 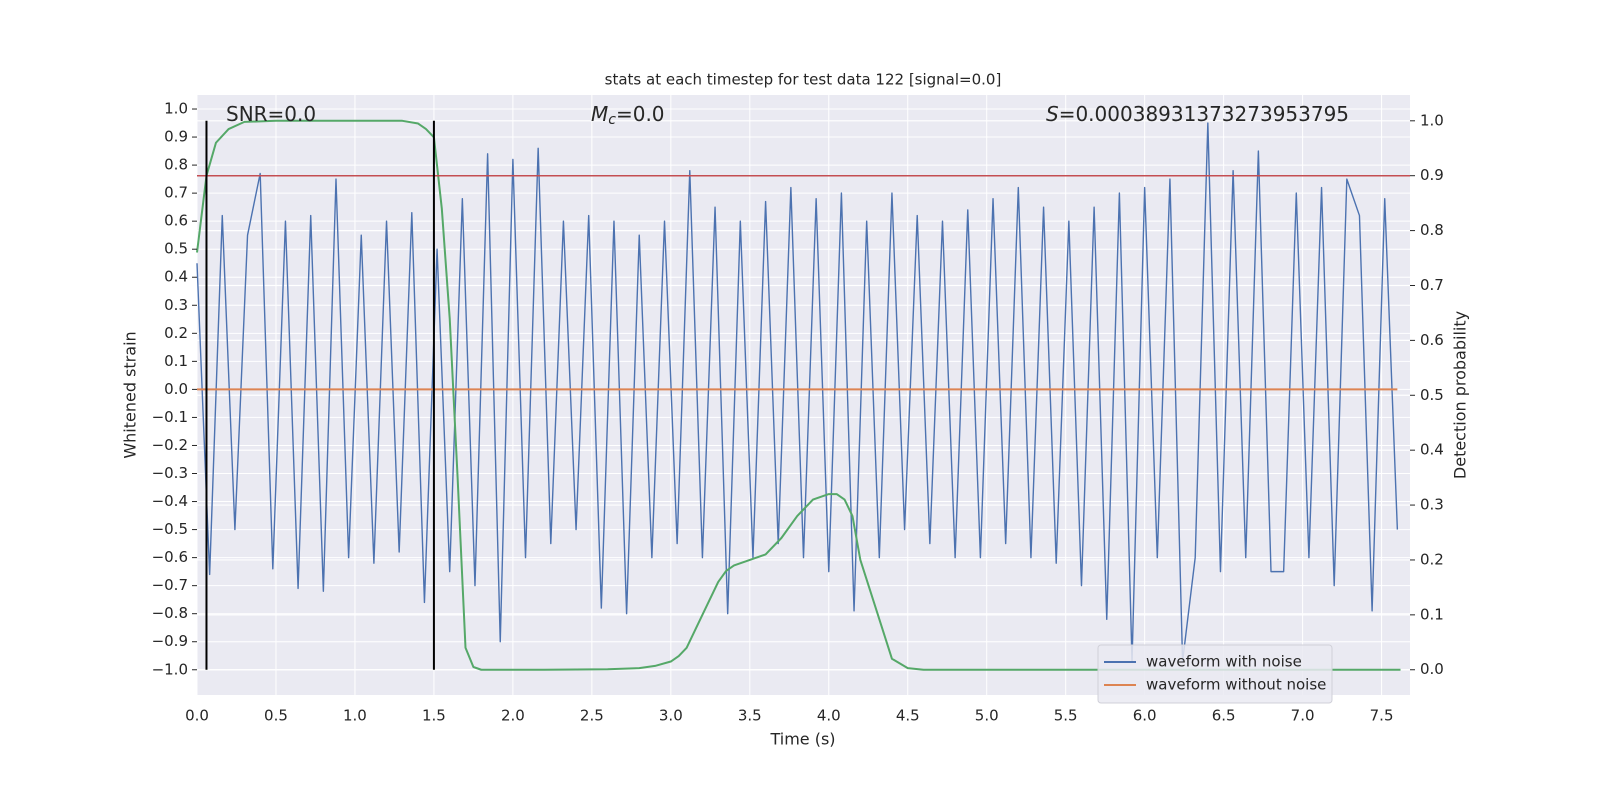 What do you see at coordinates (176, 221) in the screenshot?
I see `y-tick-label: 0.6` at bounding box center [176, 221].